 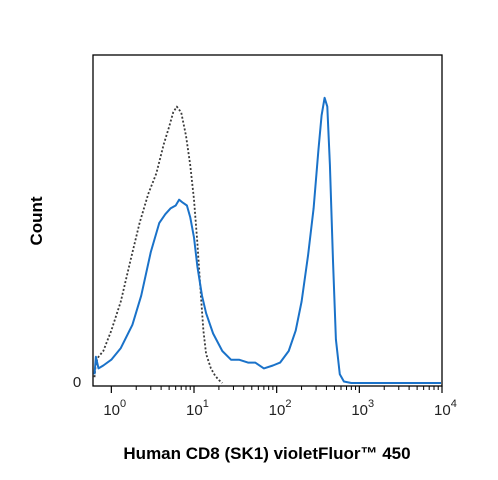 I want to click on x-tick-label: 10², so click(x=280, y=408).